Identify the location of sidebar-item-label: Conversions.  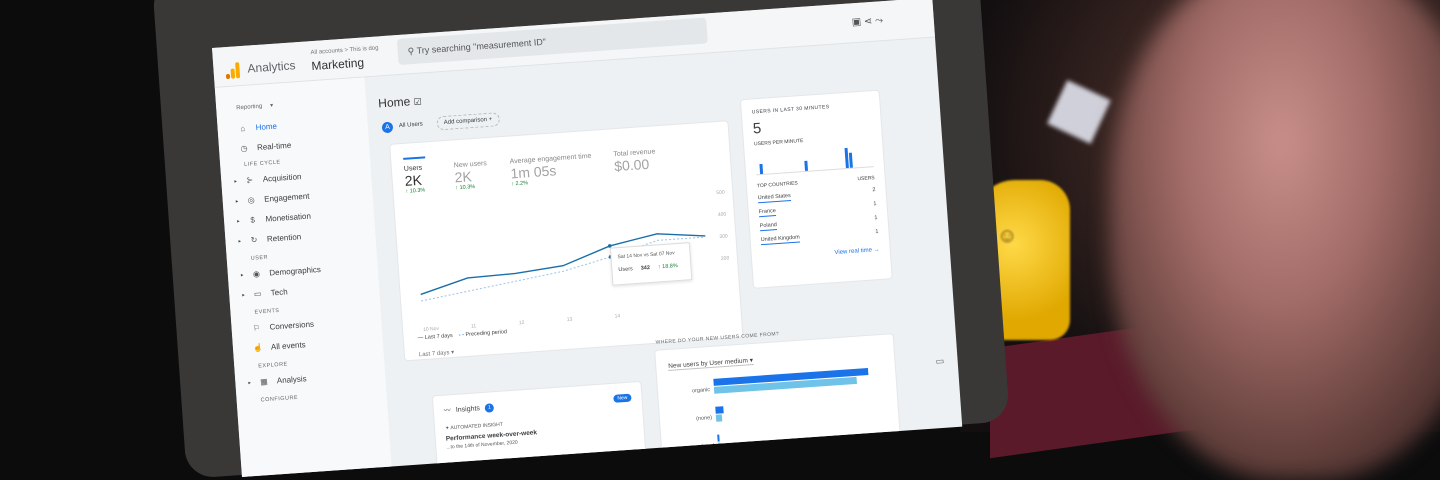
(292, 325).